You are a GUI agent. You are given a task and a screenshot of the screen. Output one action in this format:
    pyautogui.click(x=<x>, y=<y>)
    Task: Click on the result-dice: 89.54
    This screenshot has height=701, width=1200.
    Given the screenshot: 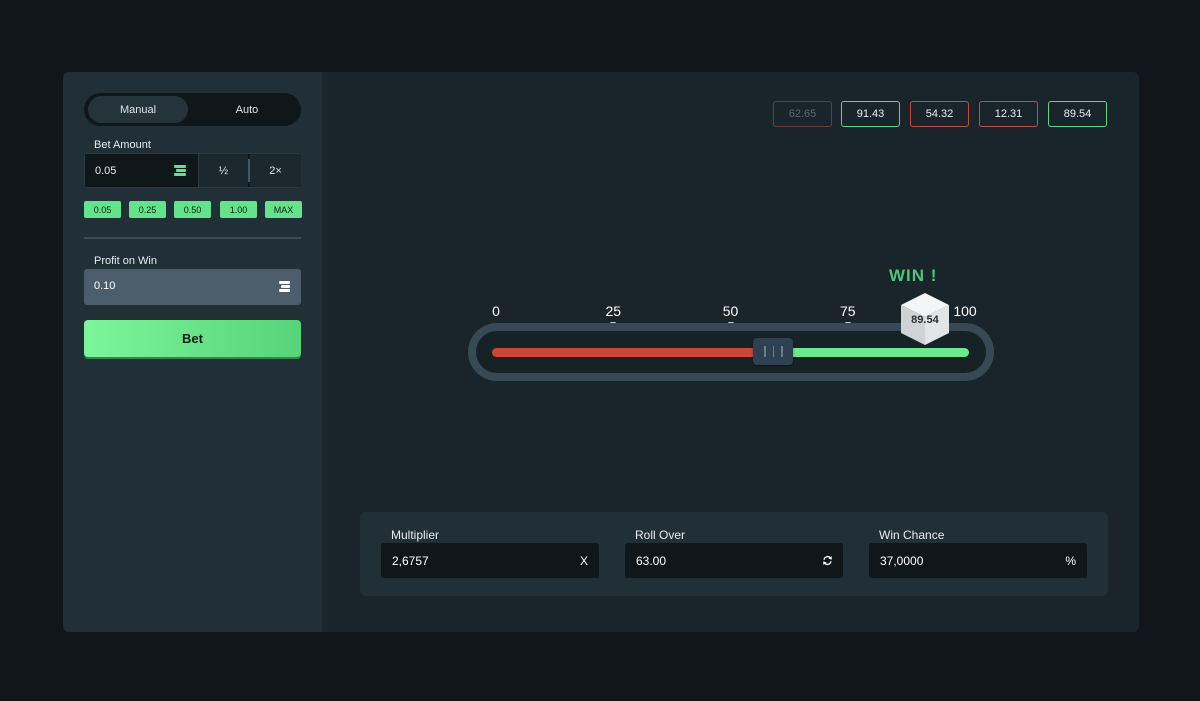 What is the action you would take?
    pyautogui.click(x=925, y=319)
    